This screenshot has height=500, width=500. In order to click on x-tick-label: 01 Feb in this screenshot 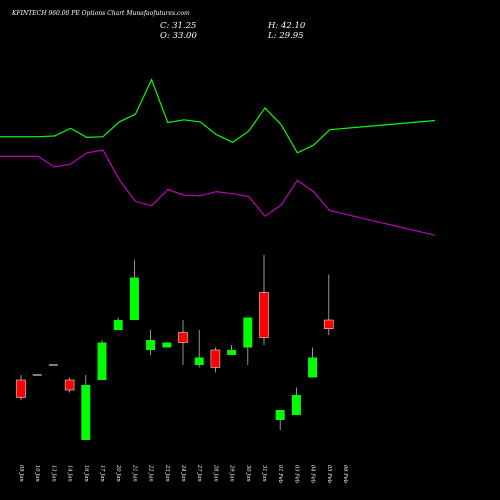, I will do `click(280, 474)`.